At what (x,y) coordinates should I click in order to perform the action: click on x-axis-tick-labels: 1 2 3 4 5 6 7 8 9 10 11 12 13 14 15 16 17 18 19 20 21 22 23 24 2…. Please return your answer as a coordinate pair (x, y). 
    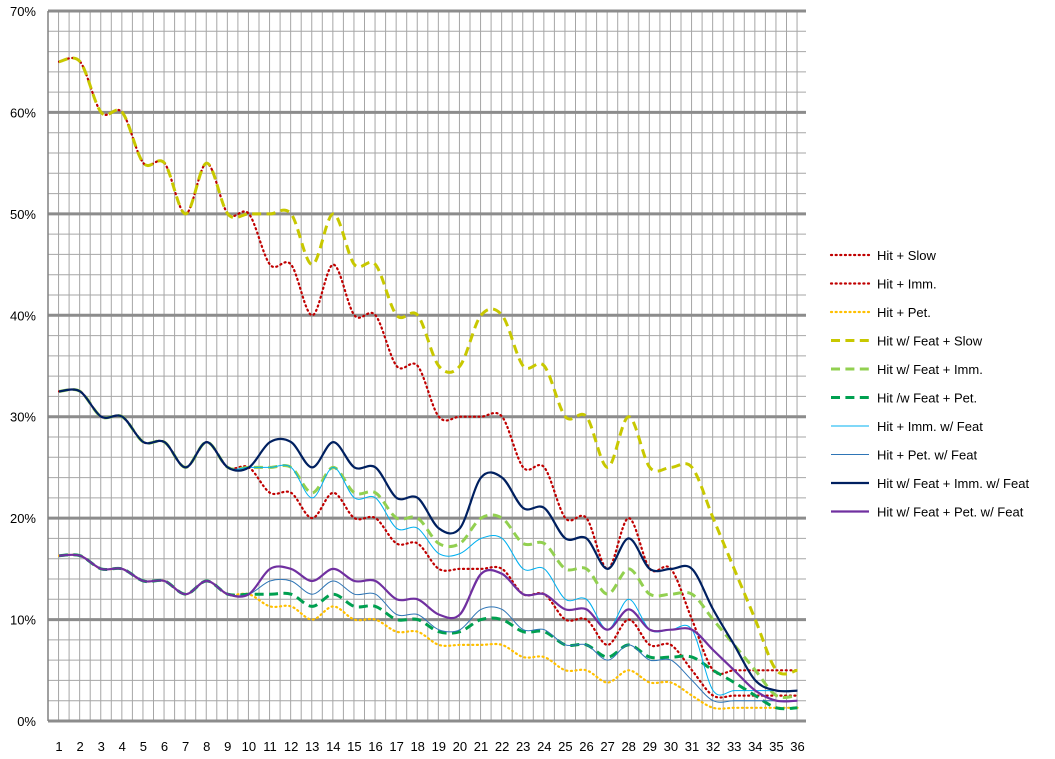
    Looking at the image, I should click on (429, 746).